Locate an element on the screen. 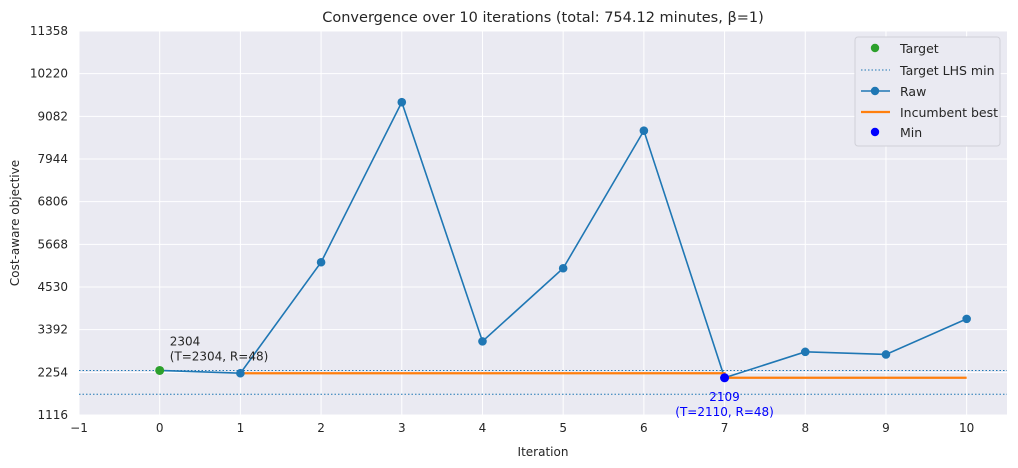 The image size is (1018, 468). y-tick-label: 10220 is located at coordinates (49, 74).